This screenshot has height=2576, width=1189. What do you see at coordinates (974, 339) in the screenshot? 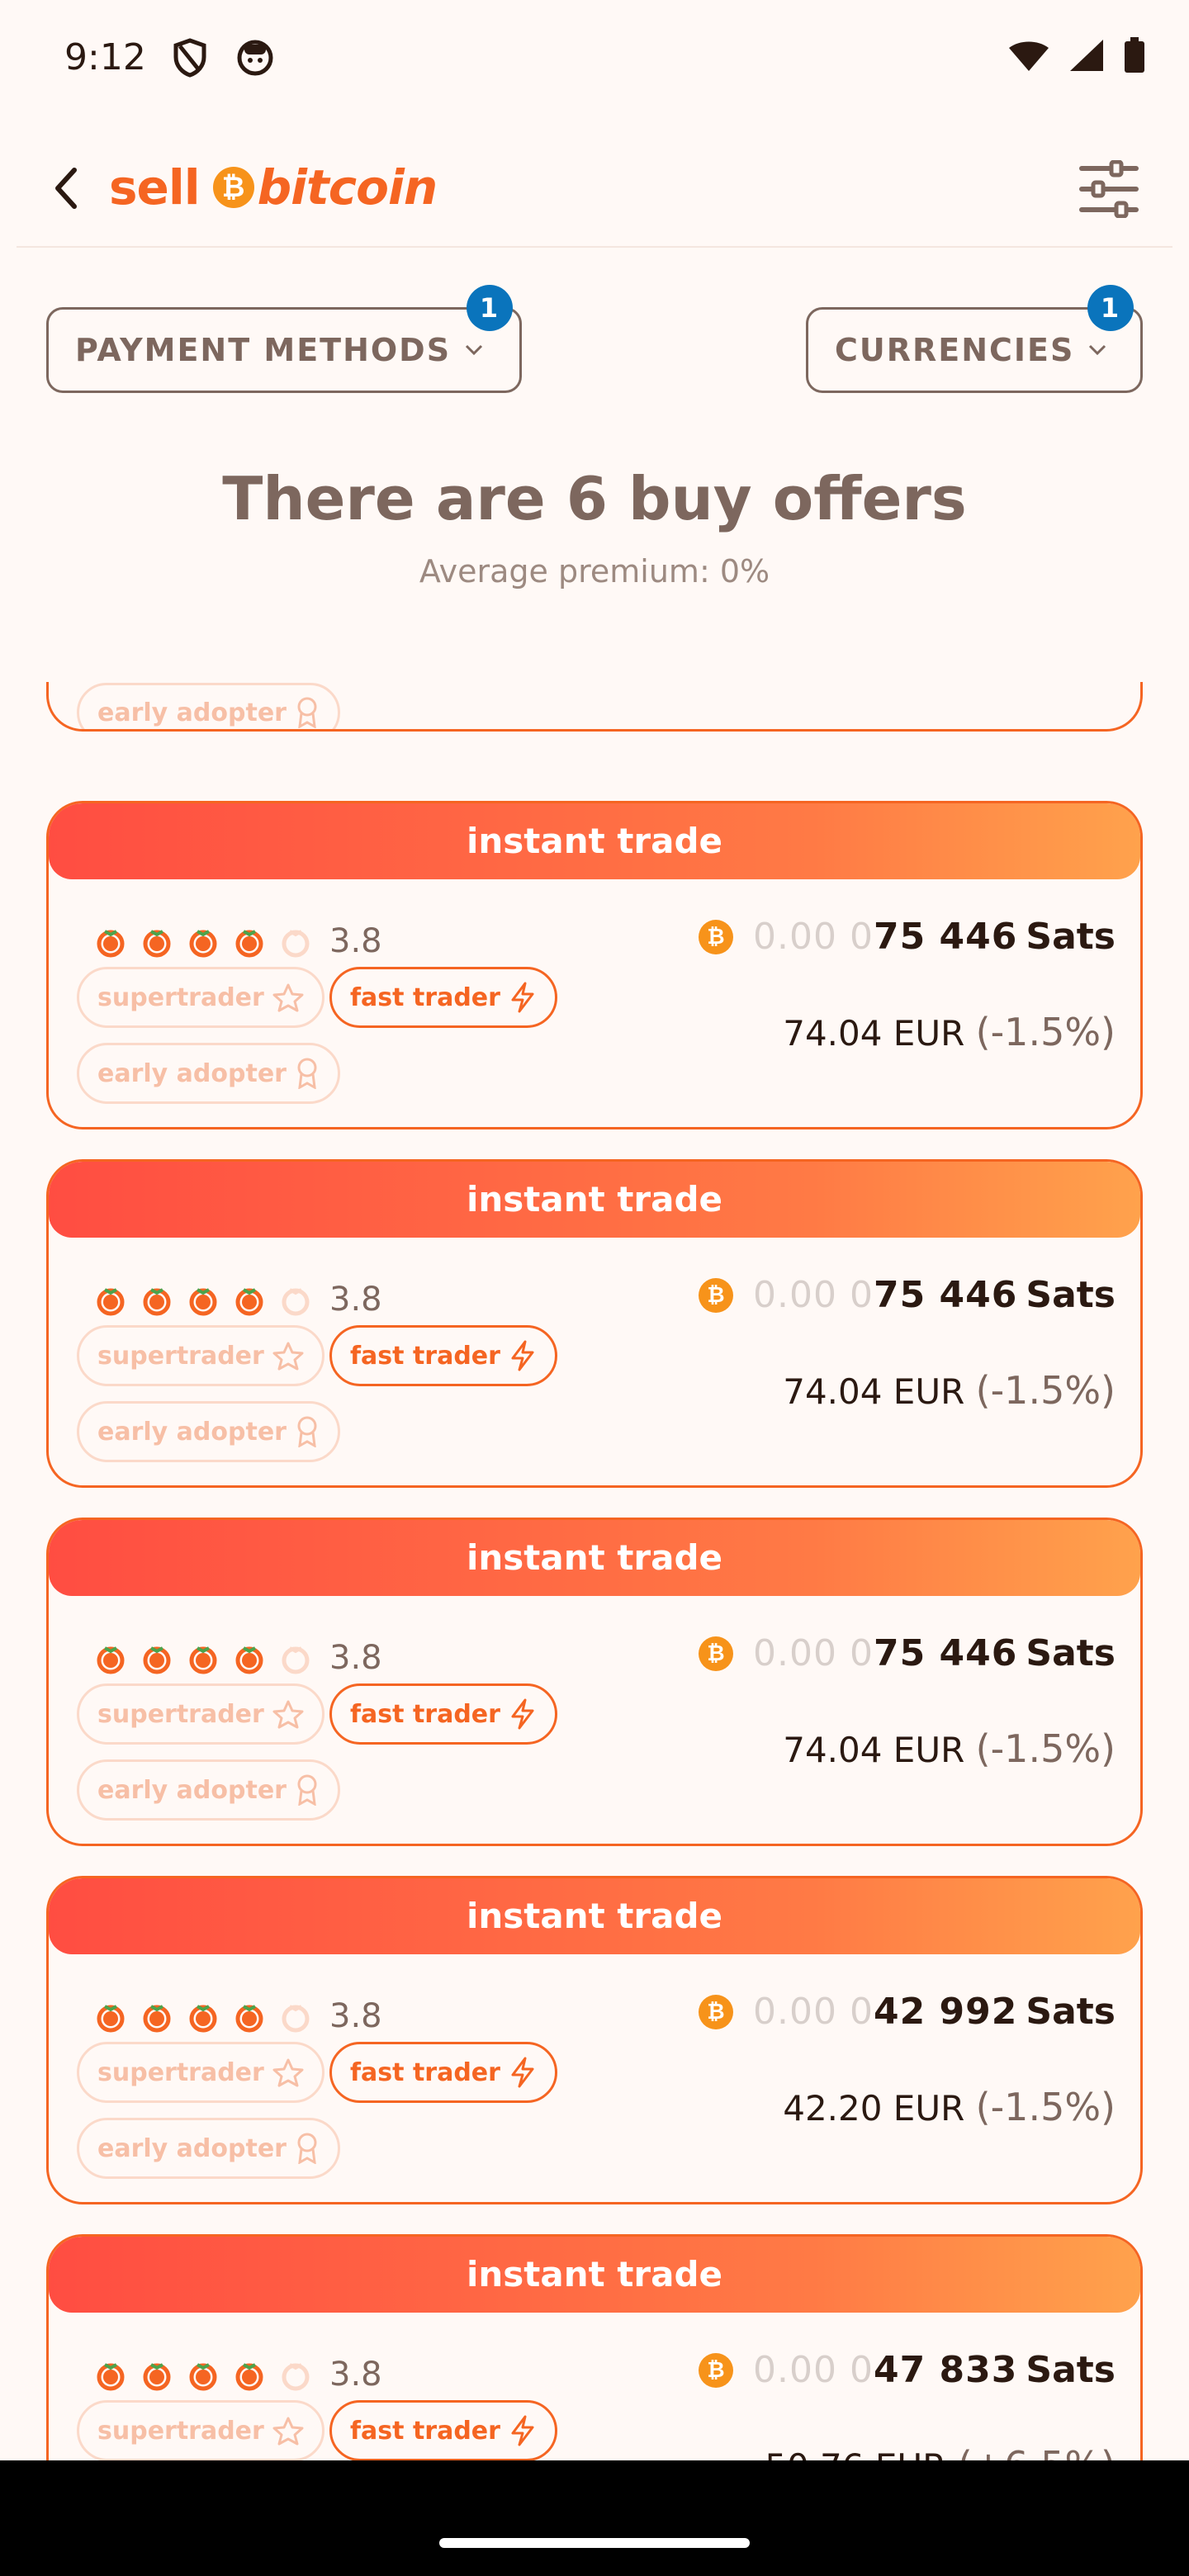
I see `currencies-filter: CURRENCIES 1` at bounding box center [974, 339].